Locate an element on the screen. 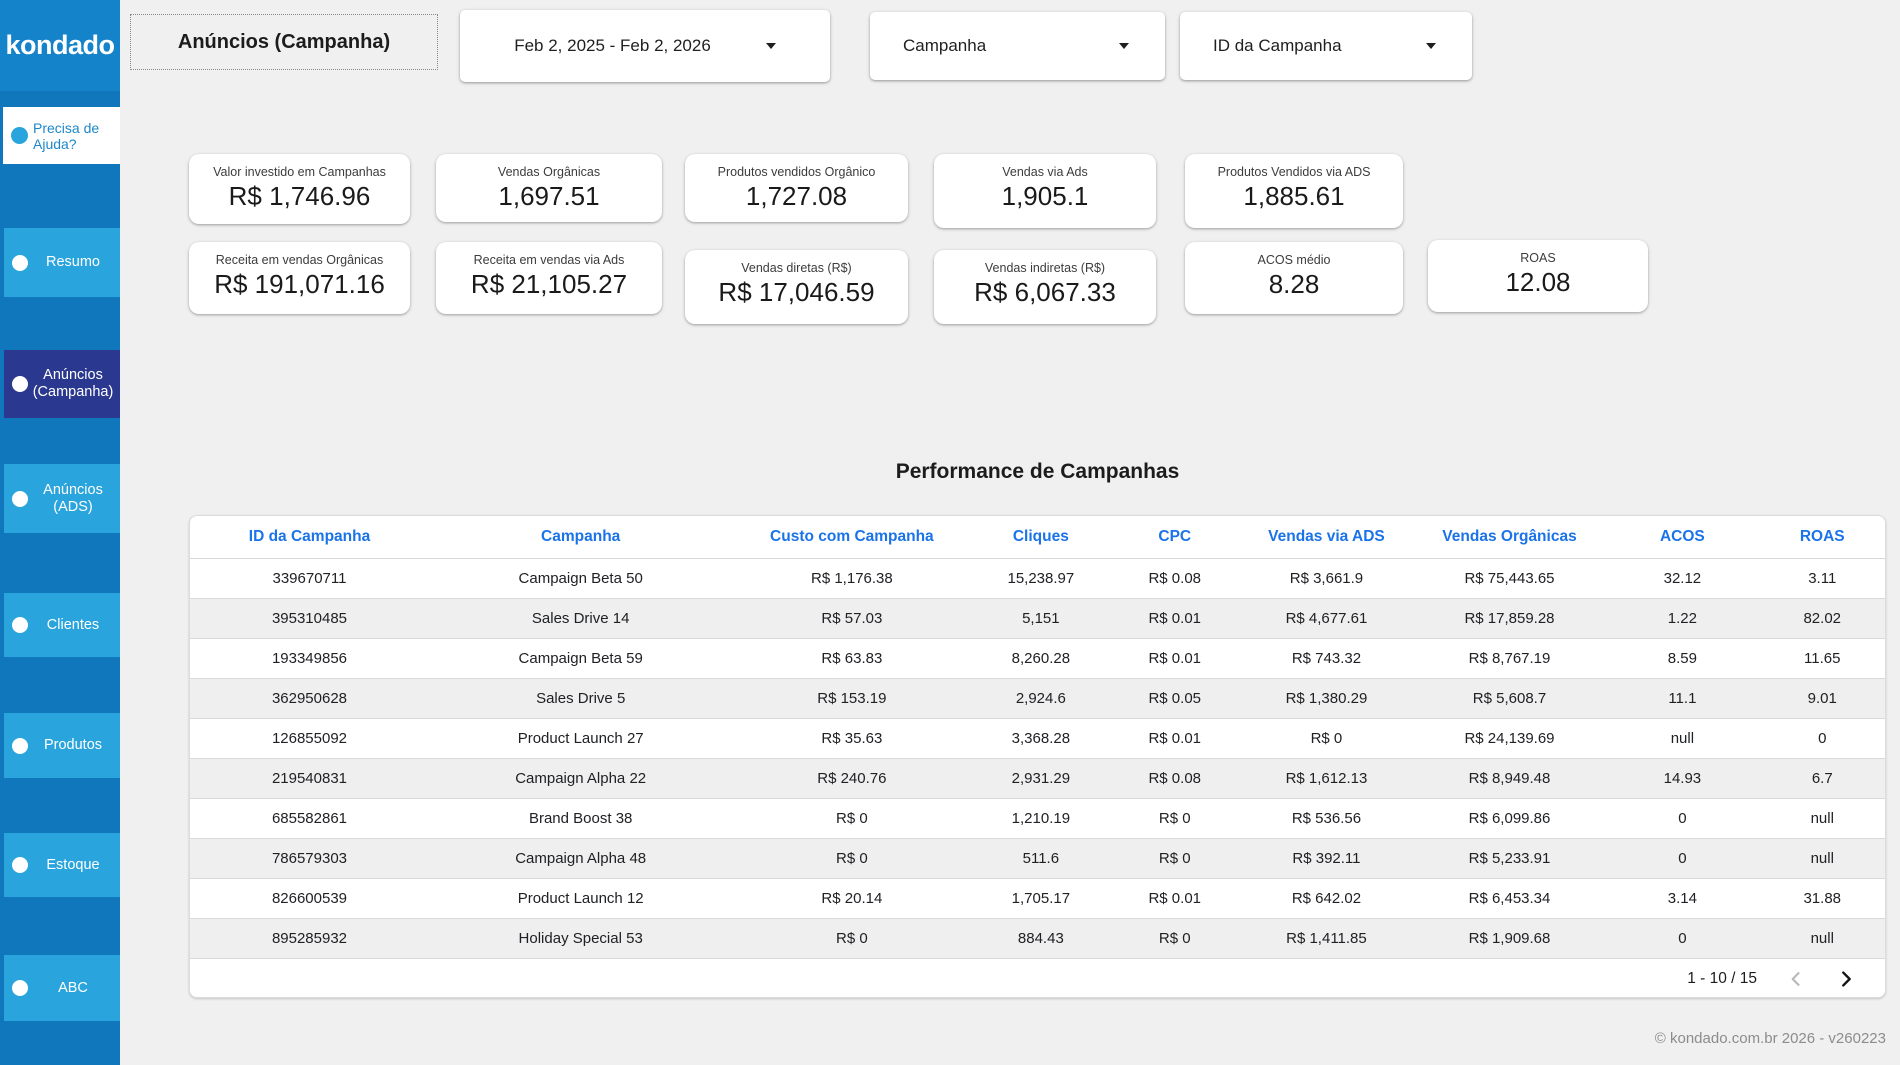  kpi-vendas-indiretas: Vendas indiretas (R$) R$ 6,067.33 is located at coordinates (1045, 287).